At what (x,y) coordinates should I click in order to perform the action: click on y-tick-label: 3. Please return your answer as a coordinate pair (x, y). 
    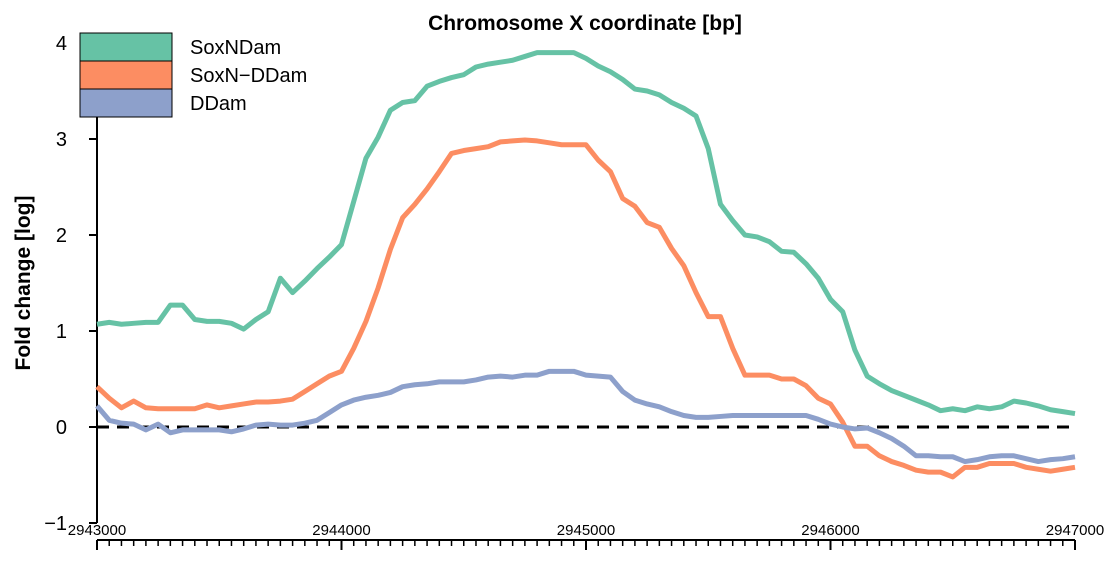
    Looking at the image, I should click on (61, 140).